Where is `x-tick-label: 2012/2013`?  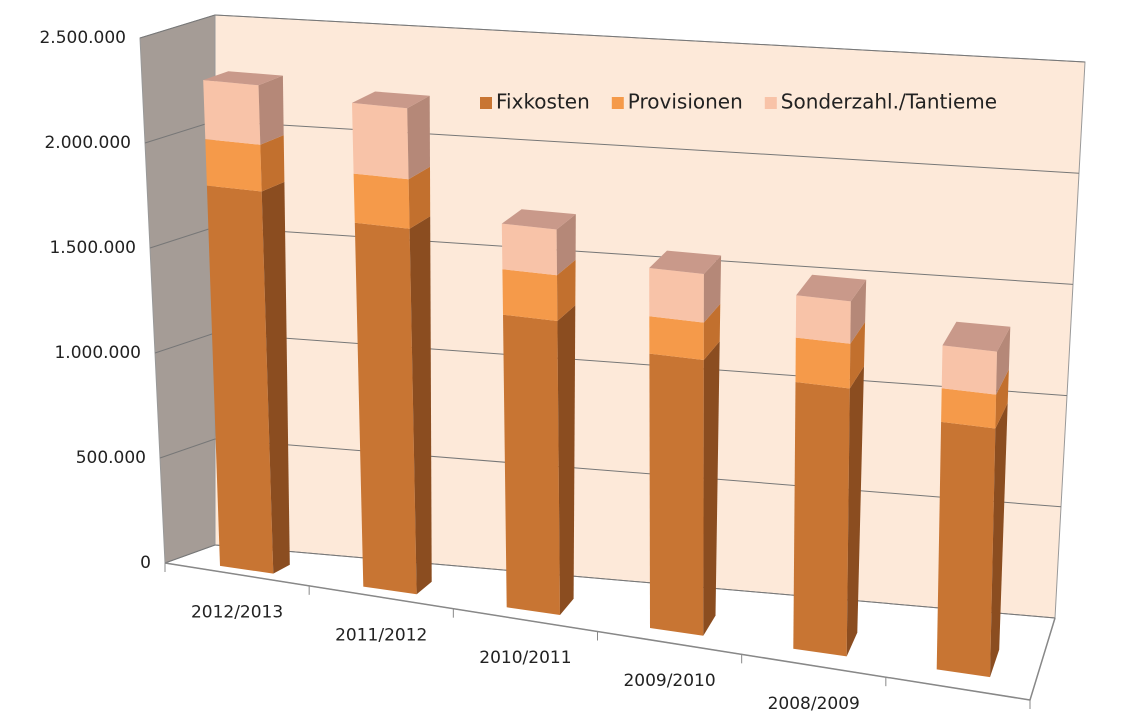
x-tick-label: 2012/2013 is located at coordinates (237, 612).